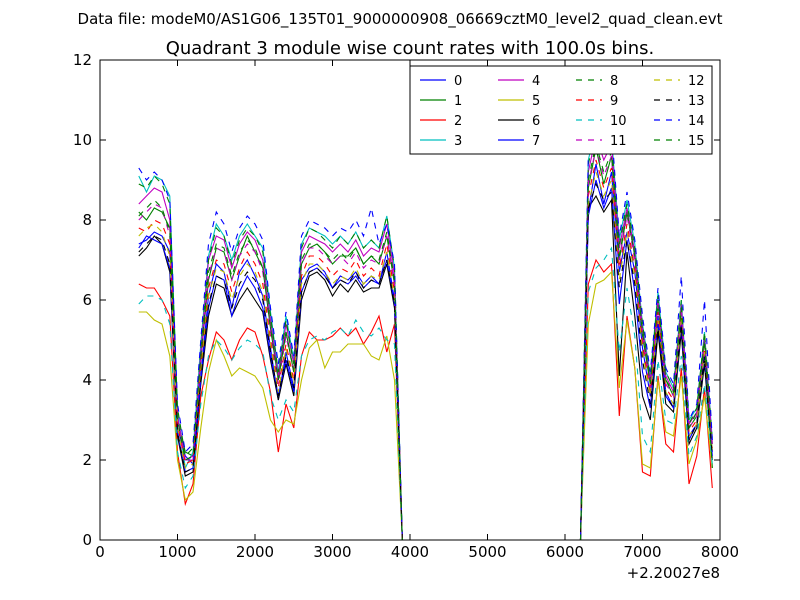 The width and height of the screenshot is (800, 600). What do you see at coordinates (536, 101) in the screenshot?
I see `legend-label-5: 5` at bounding box center [536, 101].